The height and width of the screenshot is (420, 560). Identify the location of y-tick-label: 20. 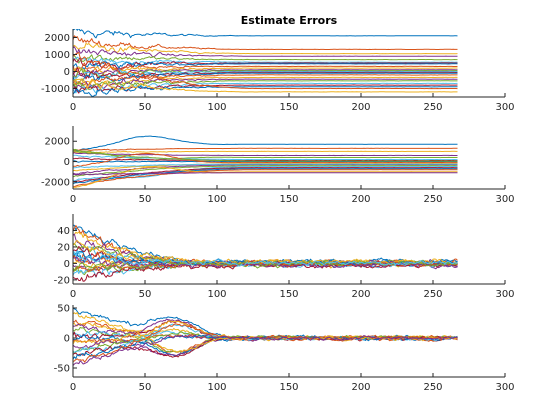
(63, 247).